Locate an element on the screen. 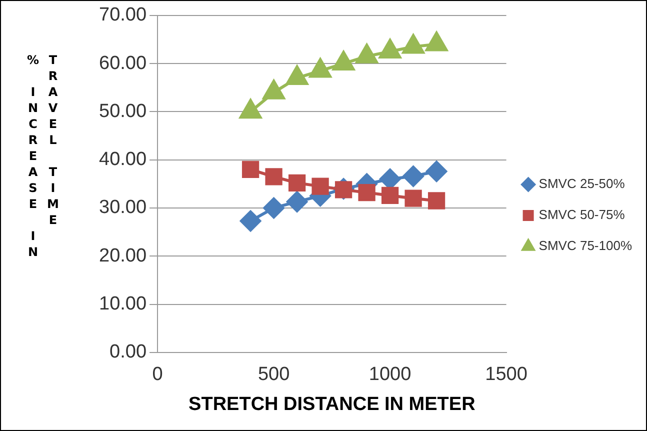 The image size is (647, 431). y-tick-label: 50.00 is located at coordinates (123, 111).